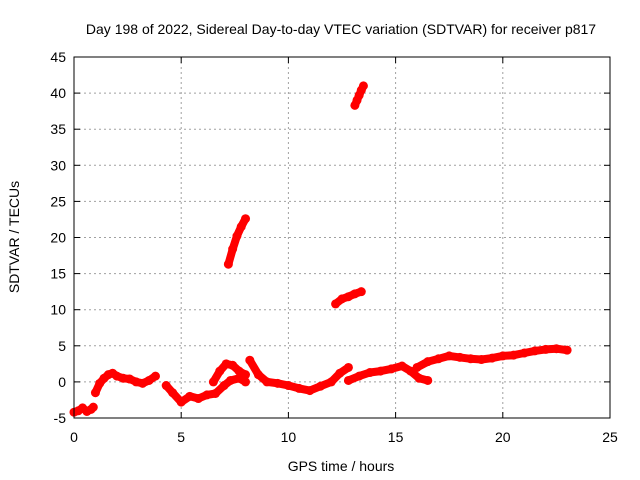 The width and height of the screenshot is (640, 480). I want to click on x-tick-label: 25, so click(610, 437).